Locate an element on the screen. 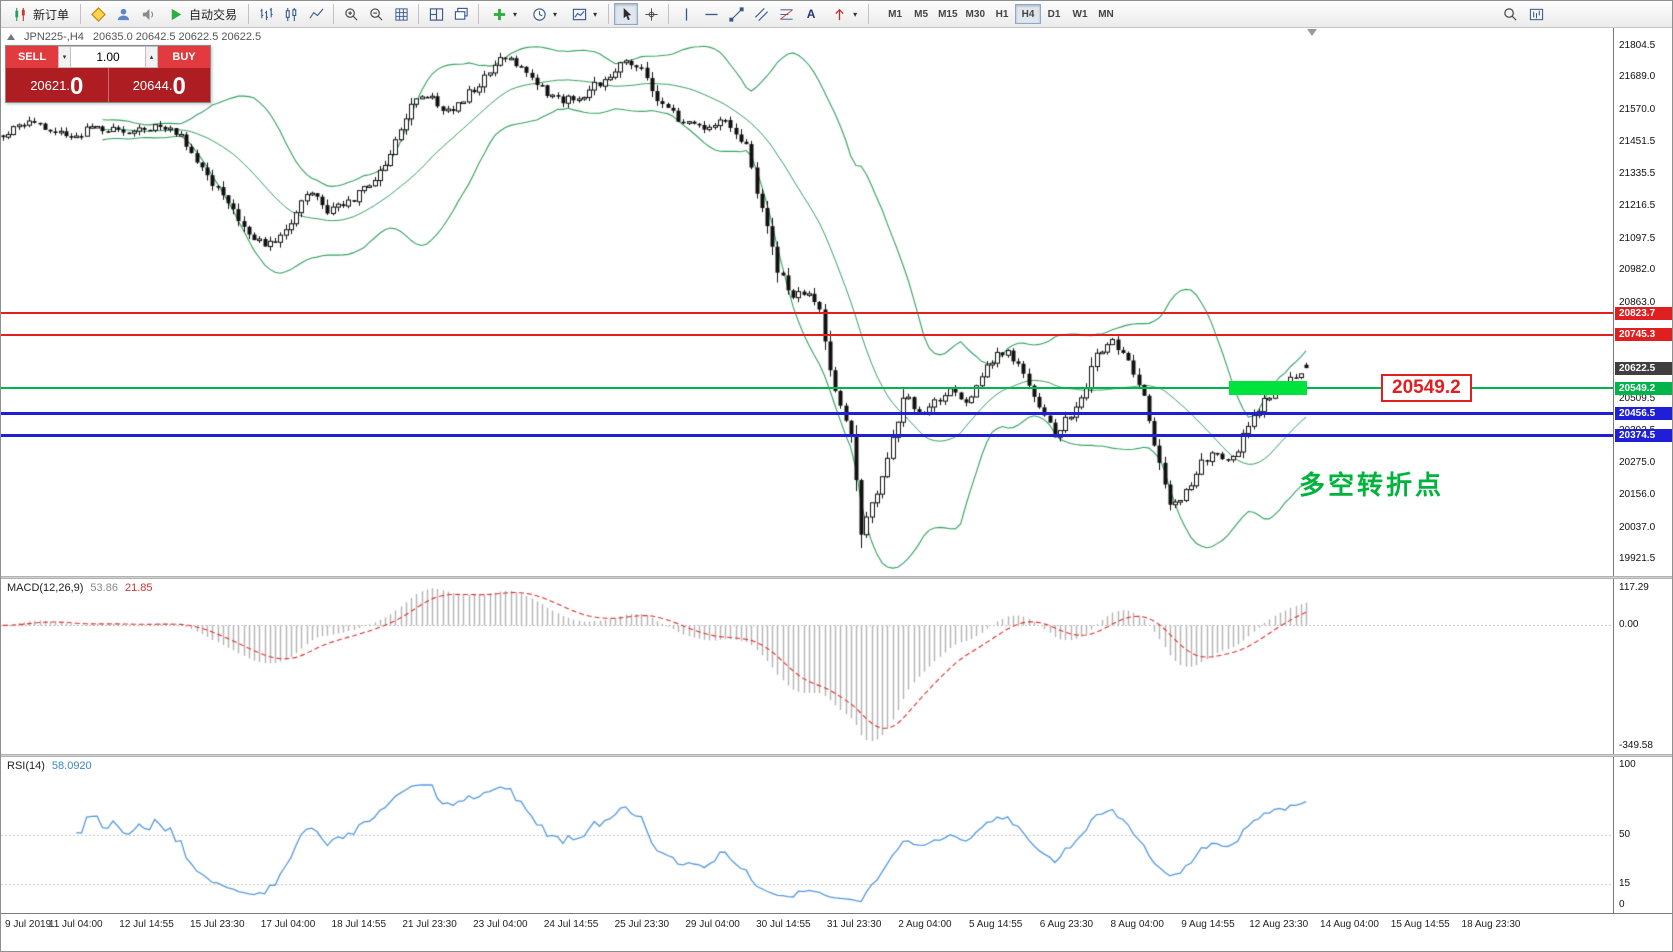 The width and height of the screenshot is (1673, 952). time-axis-label: 5 Aug 14:55 is located at coordinates (995, 924).